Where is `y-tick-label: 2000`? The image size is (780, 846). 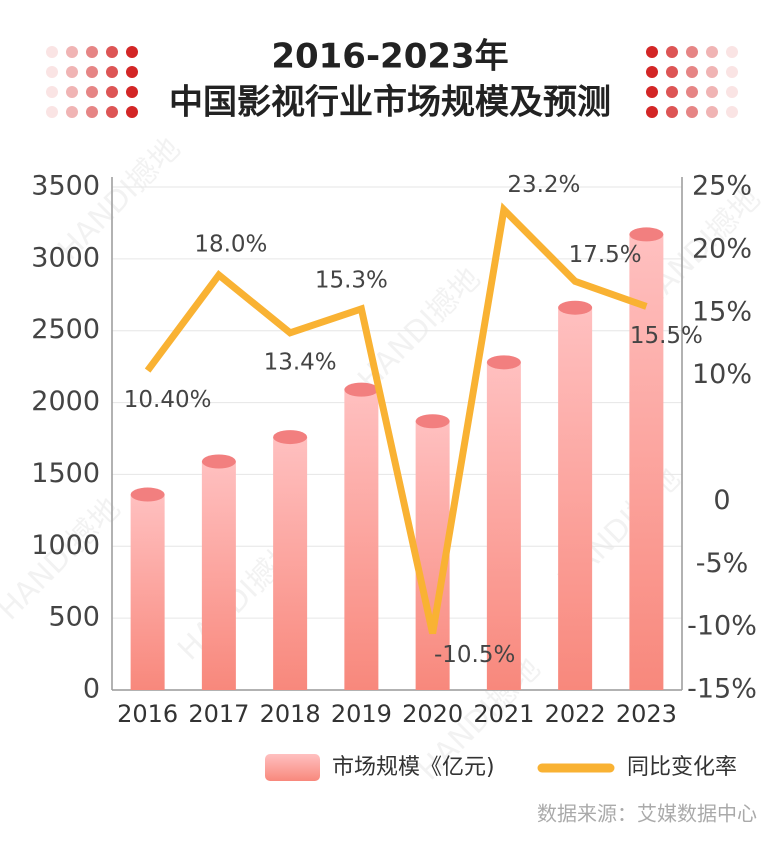 y-tick-label: 2000 is located at coordinates (65, 401).